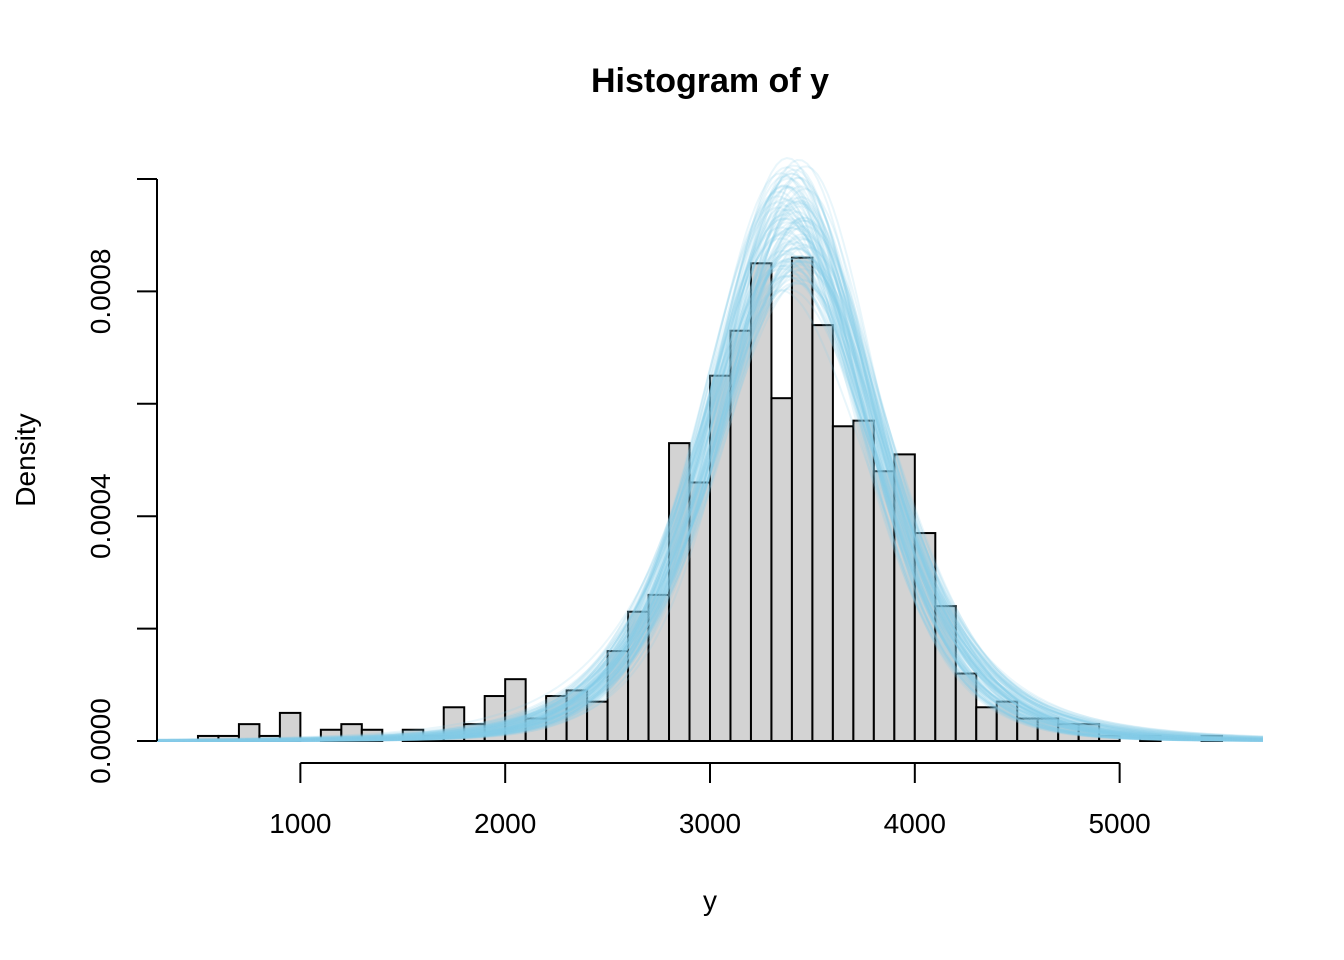 The height and width of the screenshot is (960, 1344). Describe the element at coordinates (100, 516) in the screenshot. I see `y-tick-label: 0.0004` at that location.